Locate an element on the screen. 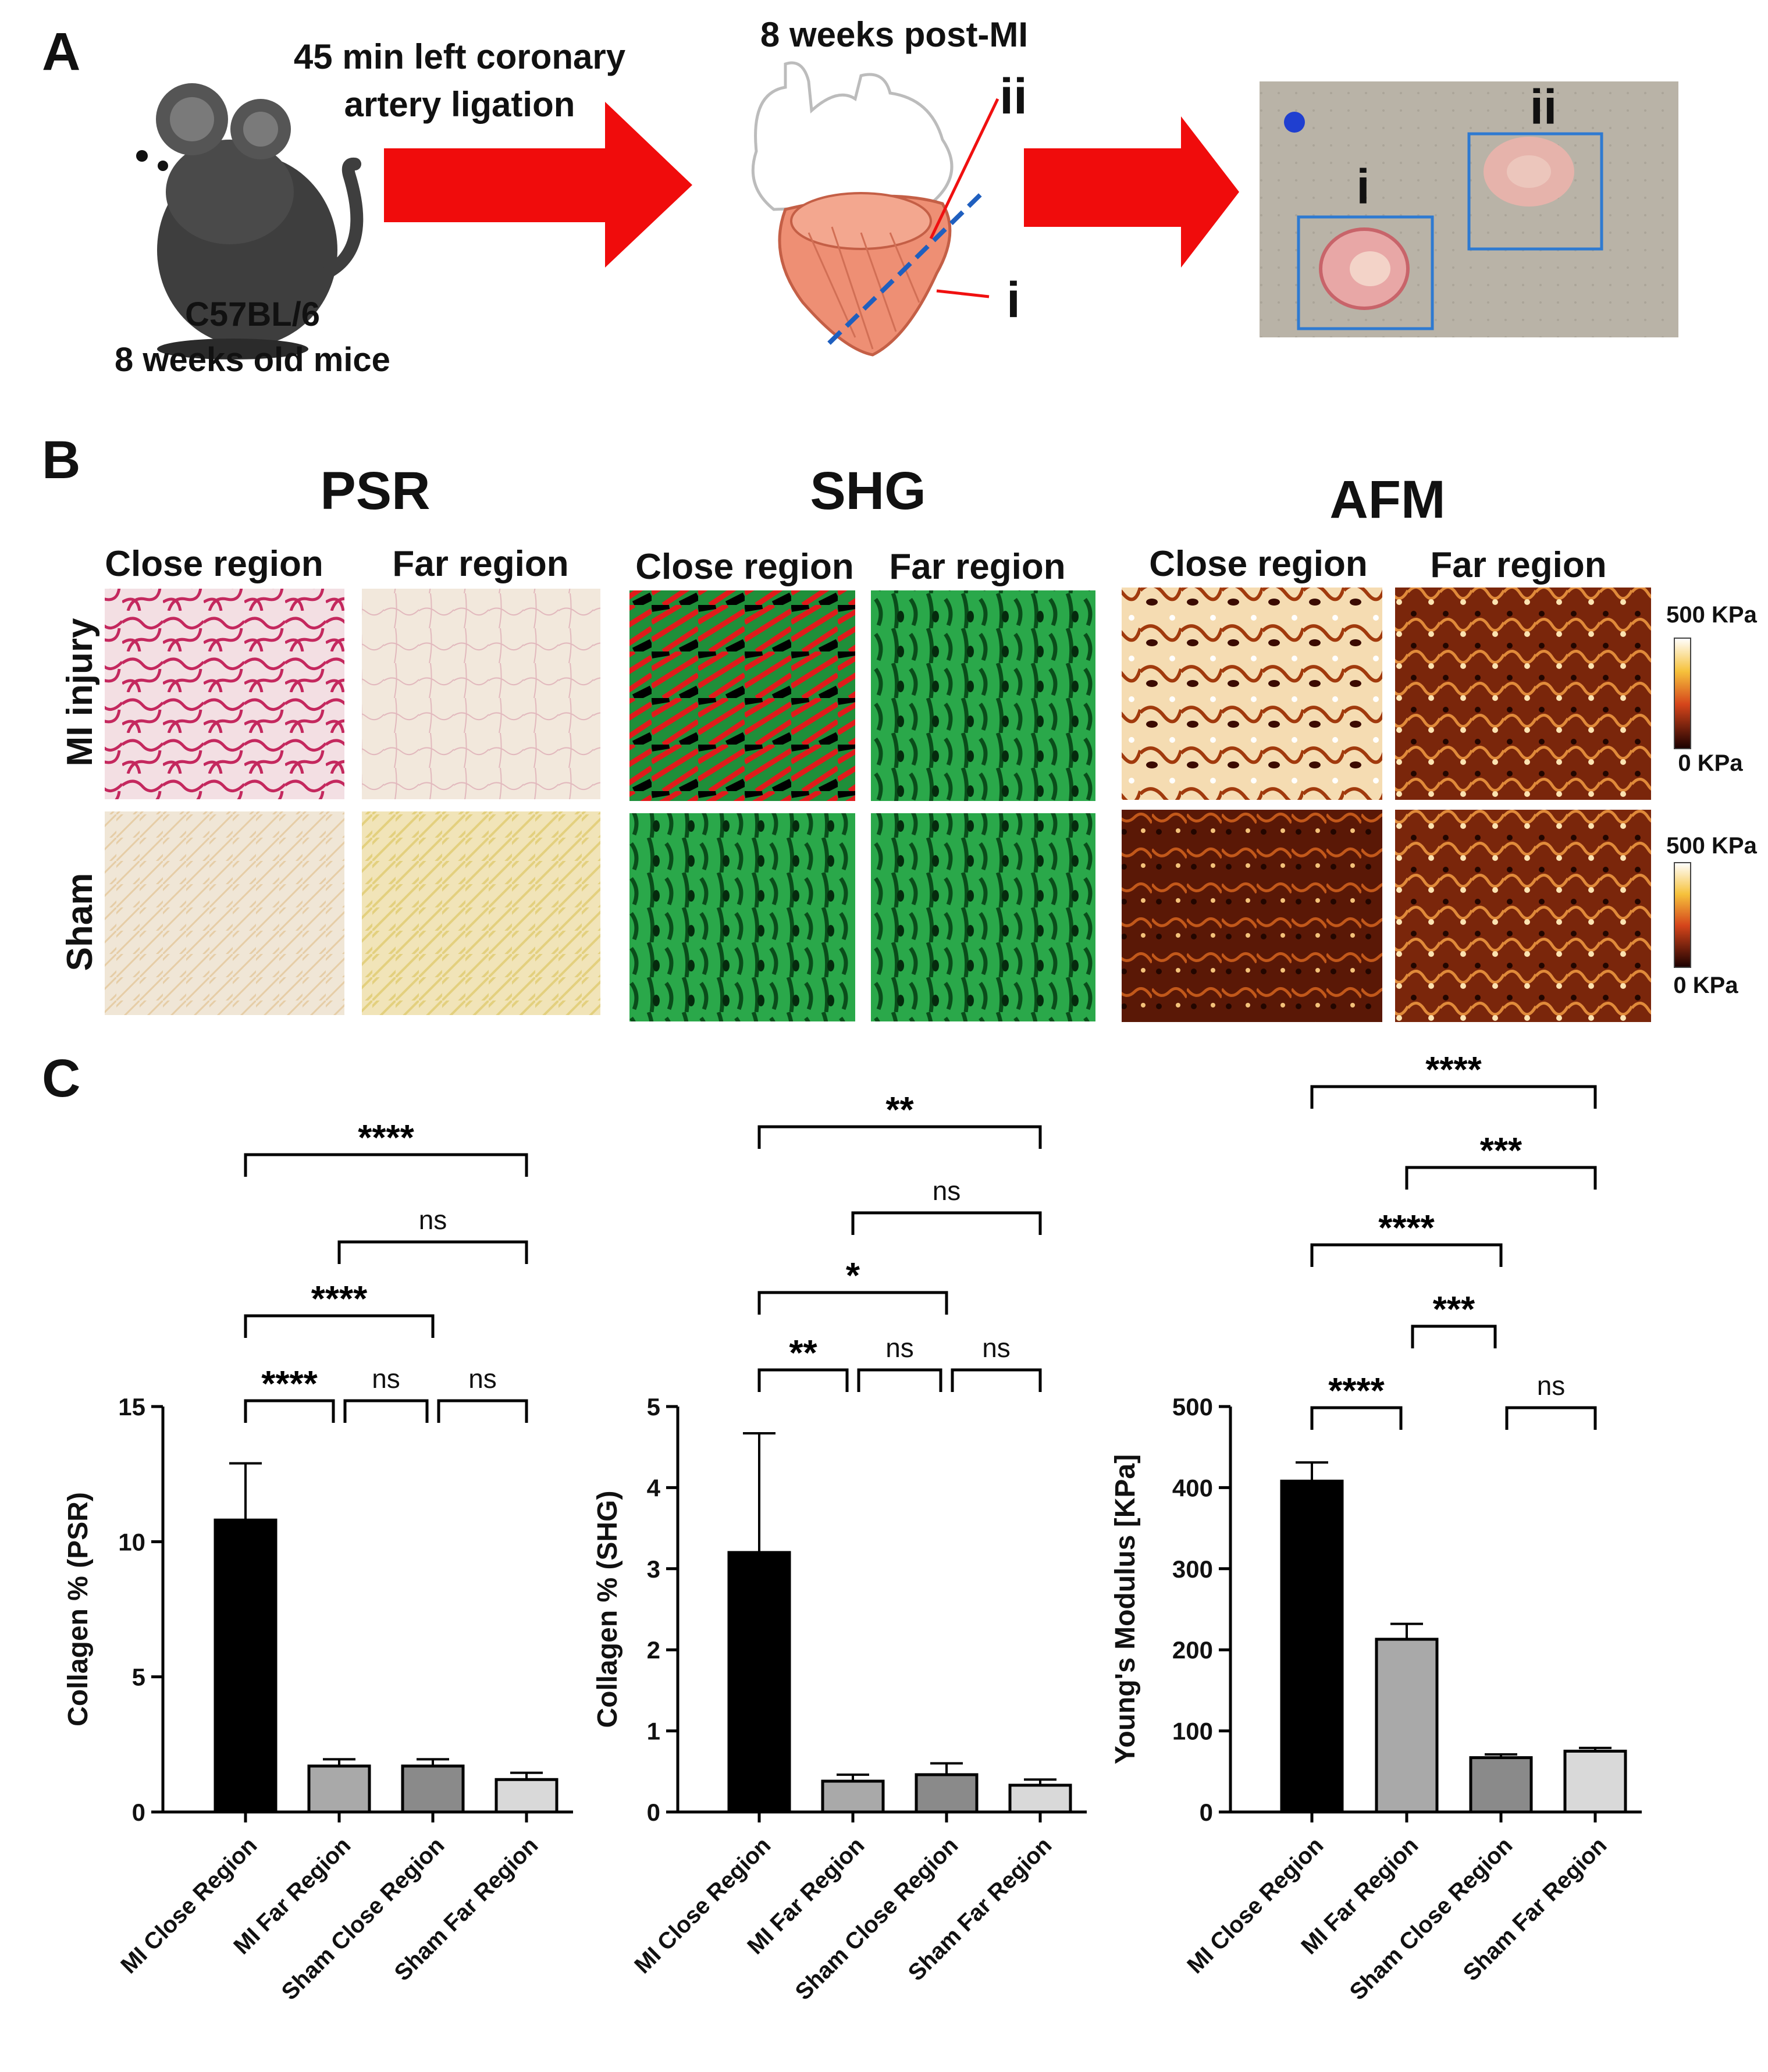 Image resolution: width=1768 pixels, height=2072 pixels. heart-icon is located at coordinates (875, 209).